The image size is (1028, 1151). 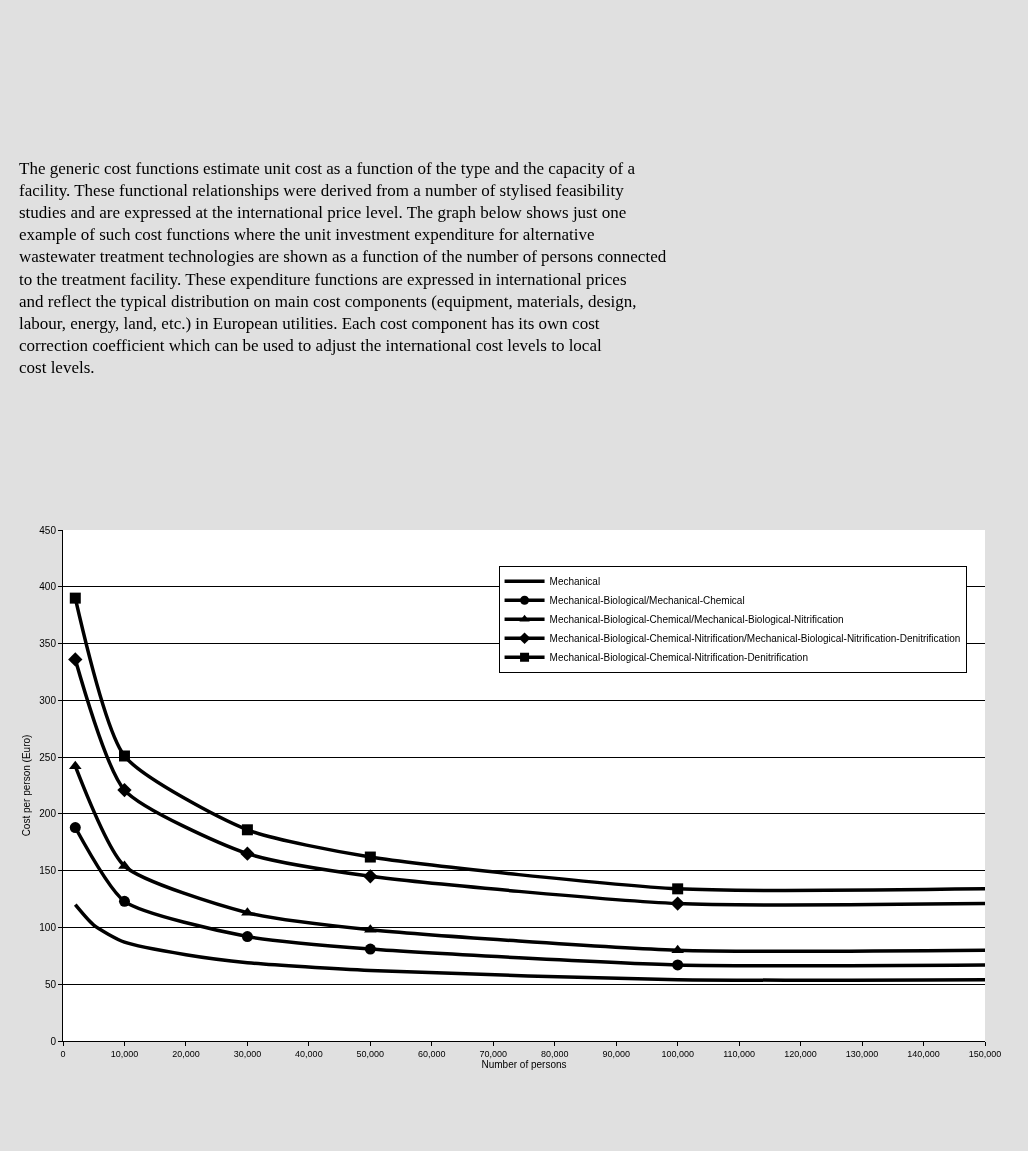 What do you see at coordinates (647, 601) in the screenshot?
I see `legend-label: Mechanical-Biological/Mechanical-Chemical` at bounding box center [647, 601].